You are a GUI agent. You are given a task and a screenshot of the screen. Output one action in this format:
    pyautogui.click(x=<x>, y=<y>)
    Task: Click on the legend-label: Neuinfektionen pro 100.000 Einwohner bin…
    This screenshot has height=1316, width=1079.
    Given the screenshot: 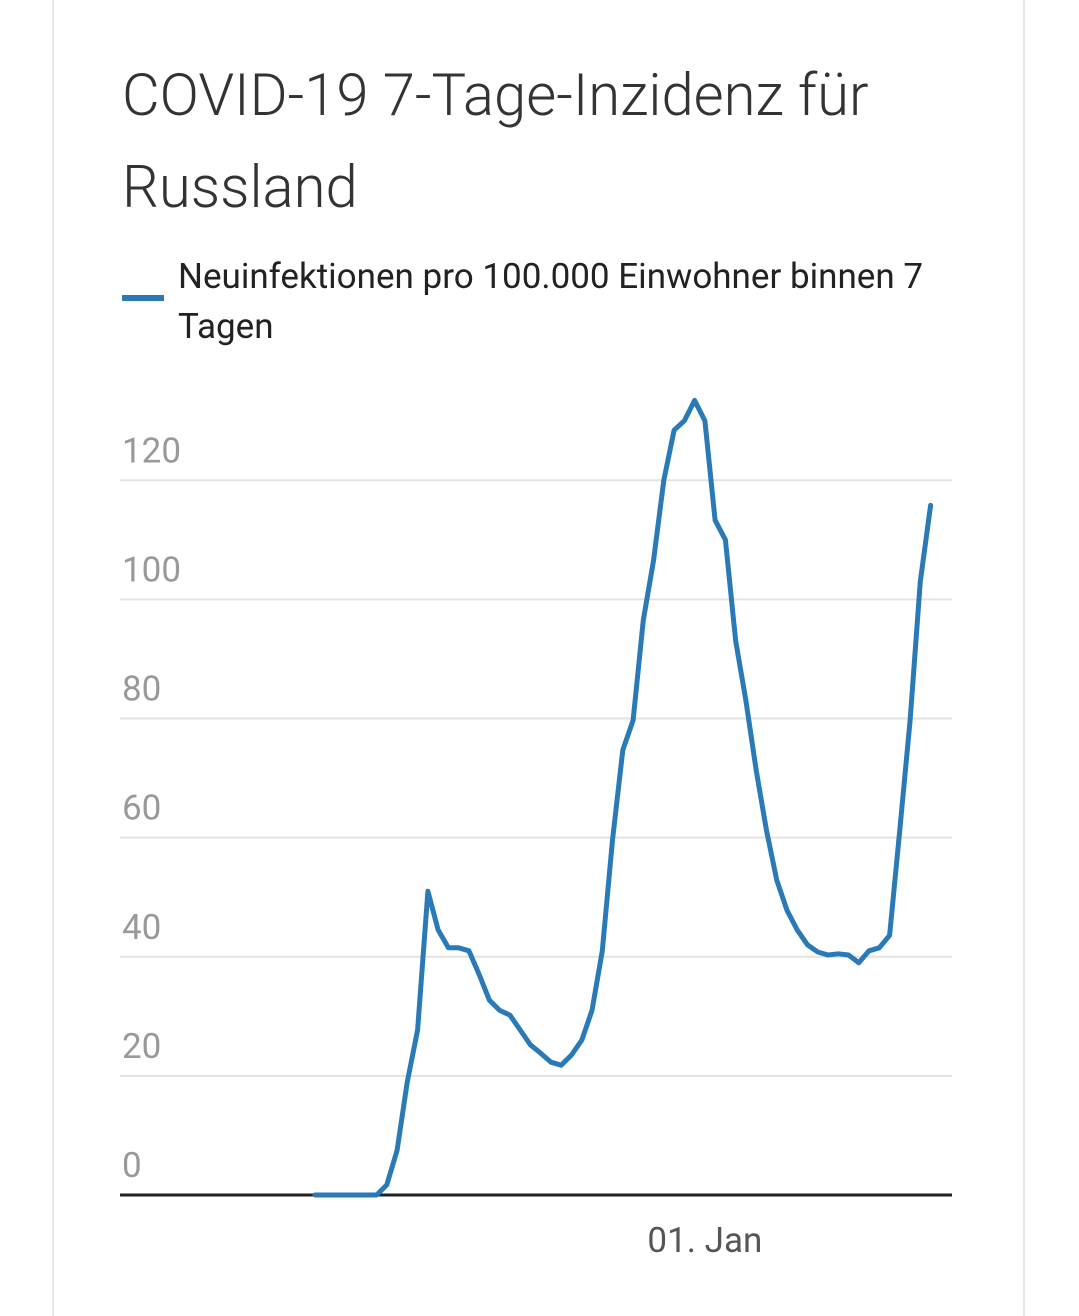 What is the action you would take?
    pyautogui.click(x=551, y=301)
    